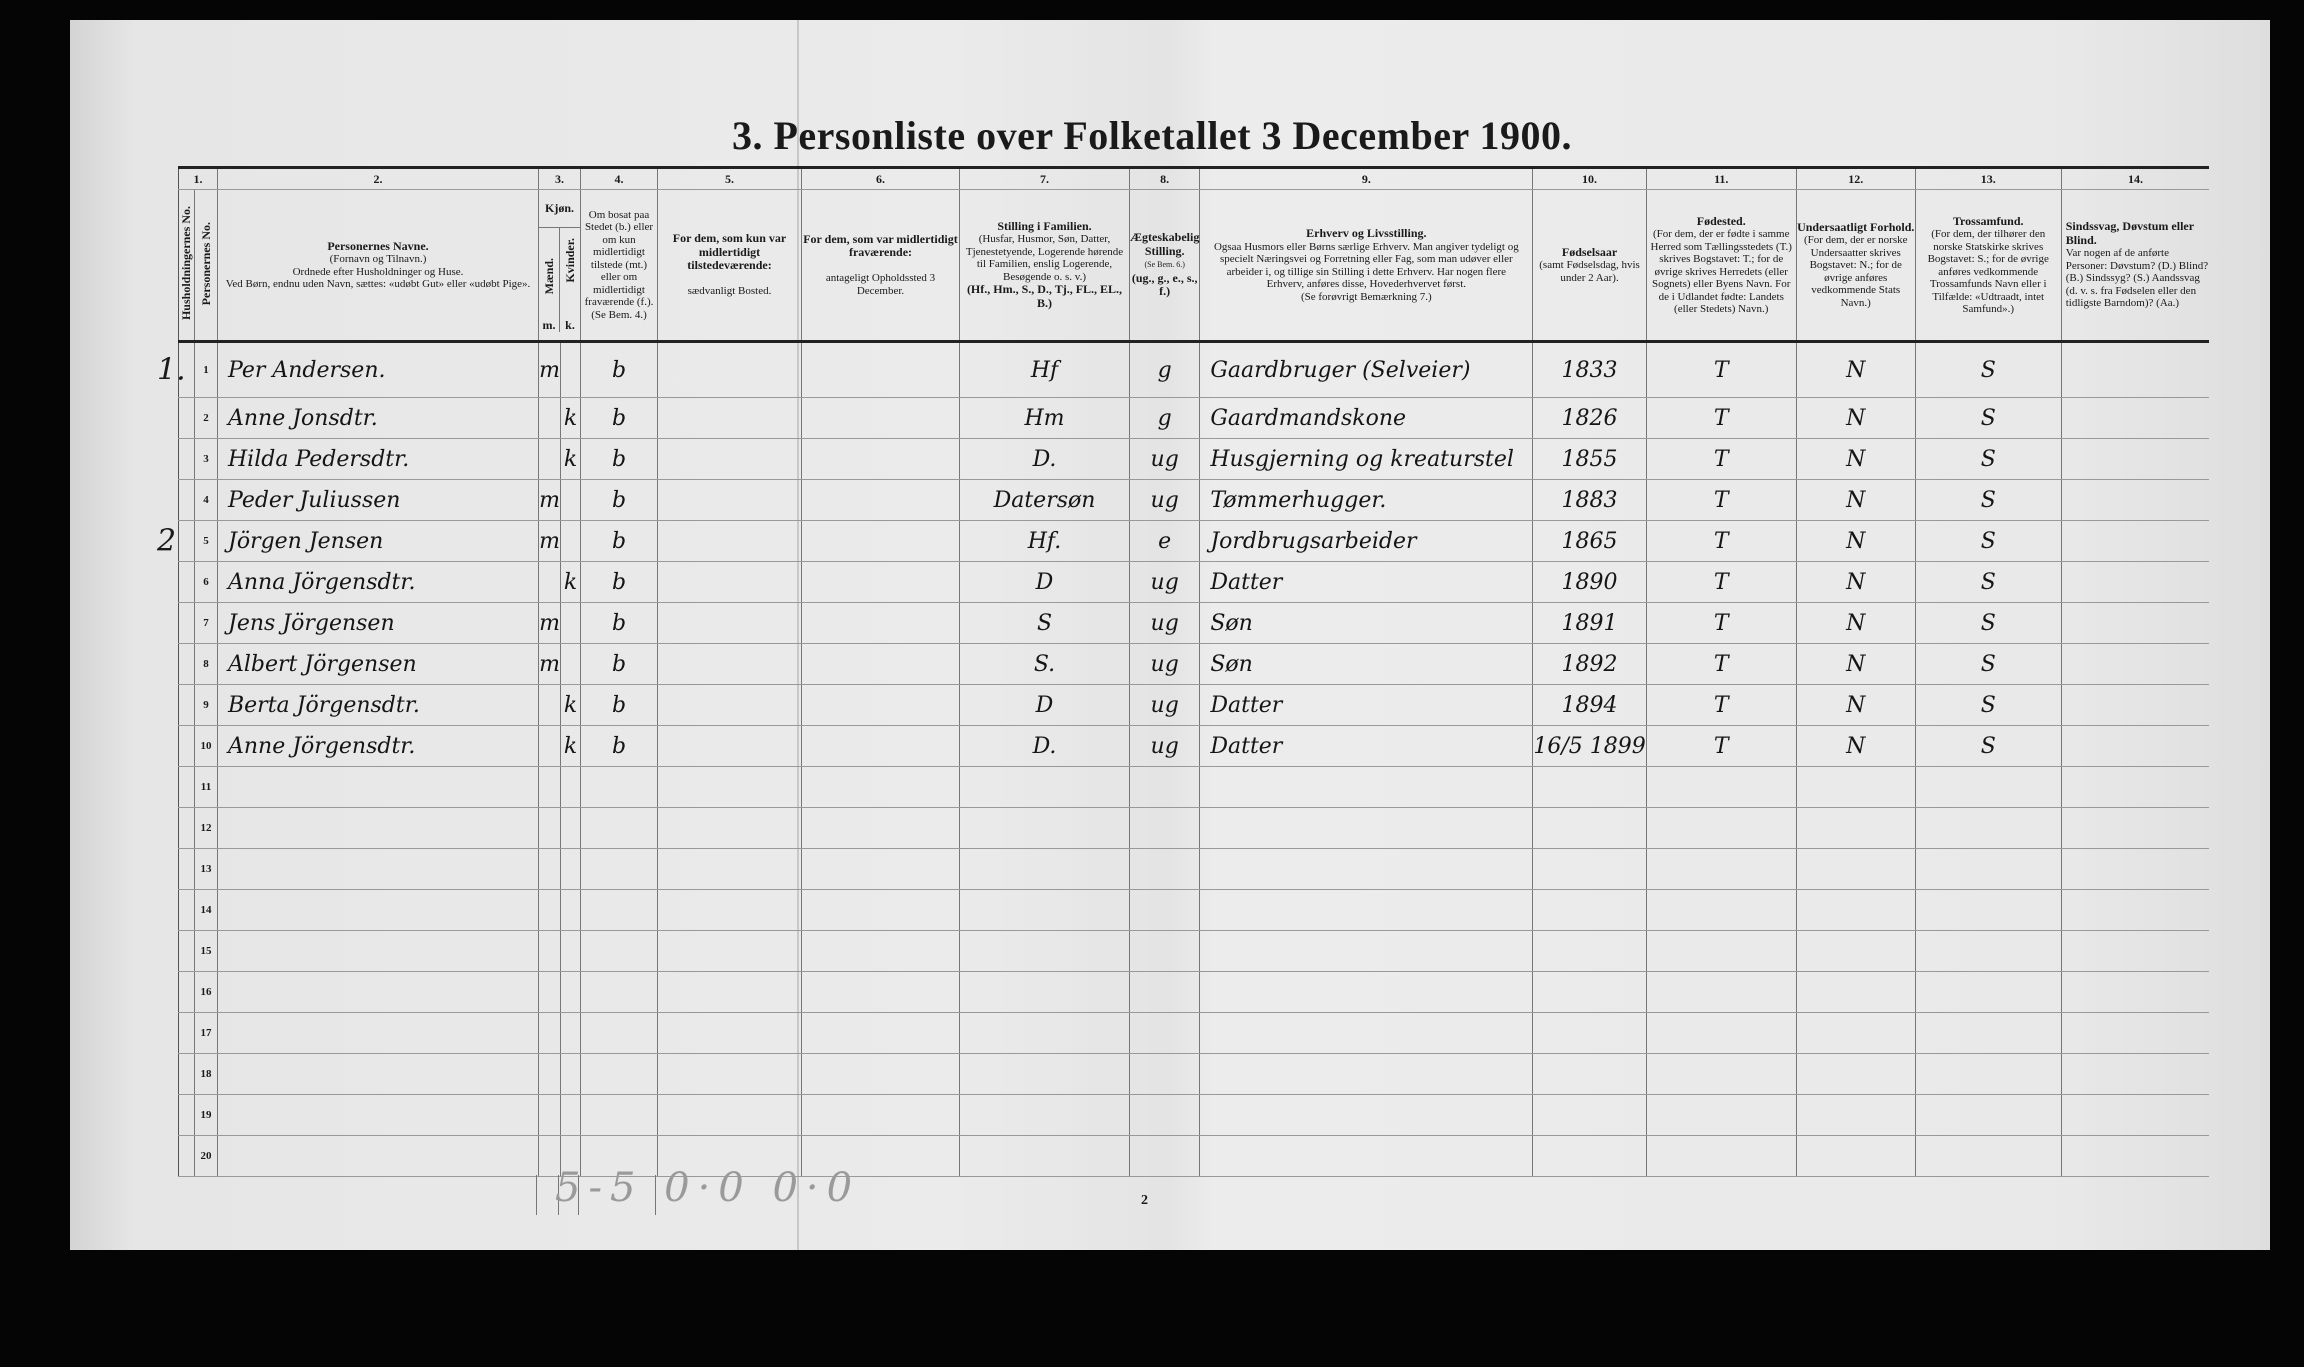  I want to click on person-name-cell: Albert Jörgensen, so click(378, 664).